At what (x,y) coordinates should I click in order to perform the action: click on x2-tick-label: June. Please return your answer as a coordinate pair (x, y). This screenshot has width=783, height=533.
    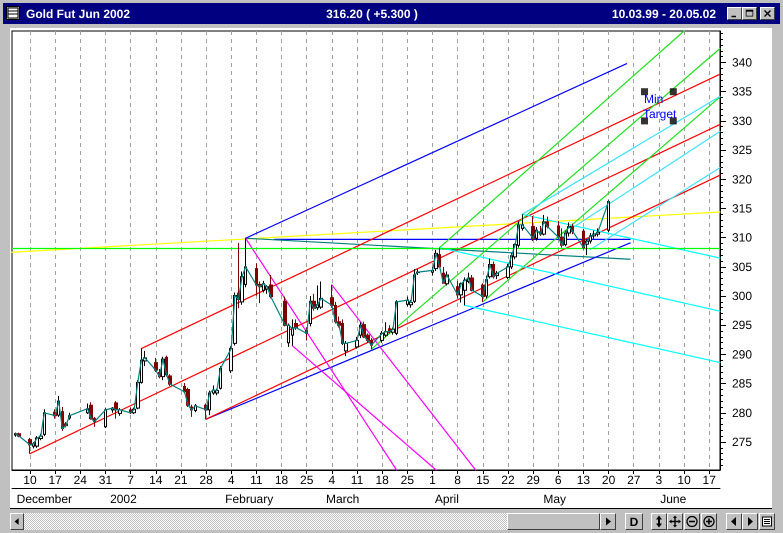
    Looking at the image, I should click on (673, 499).